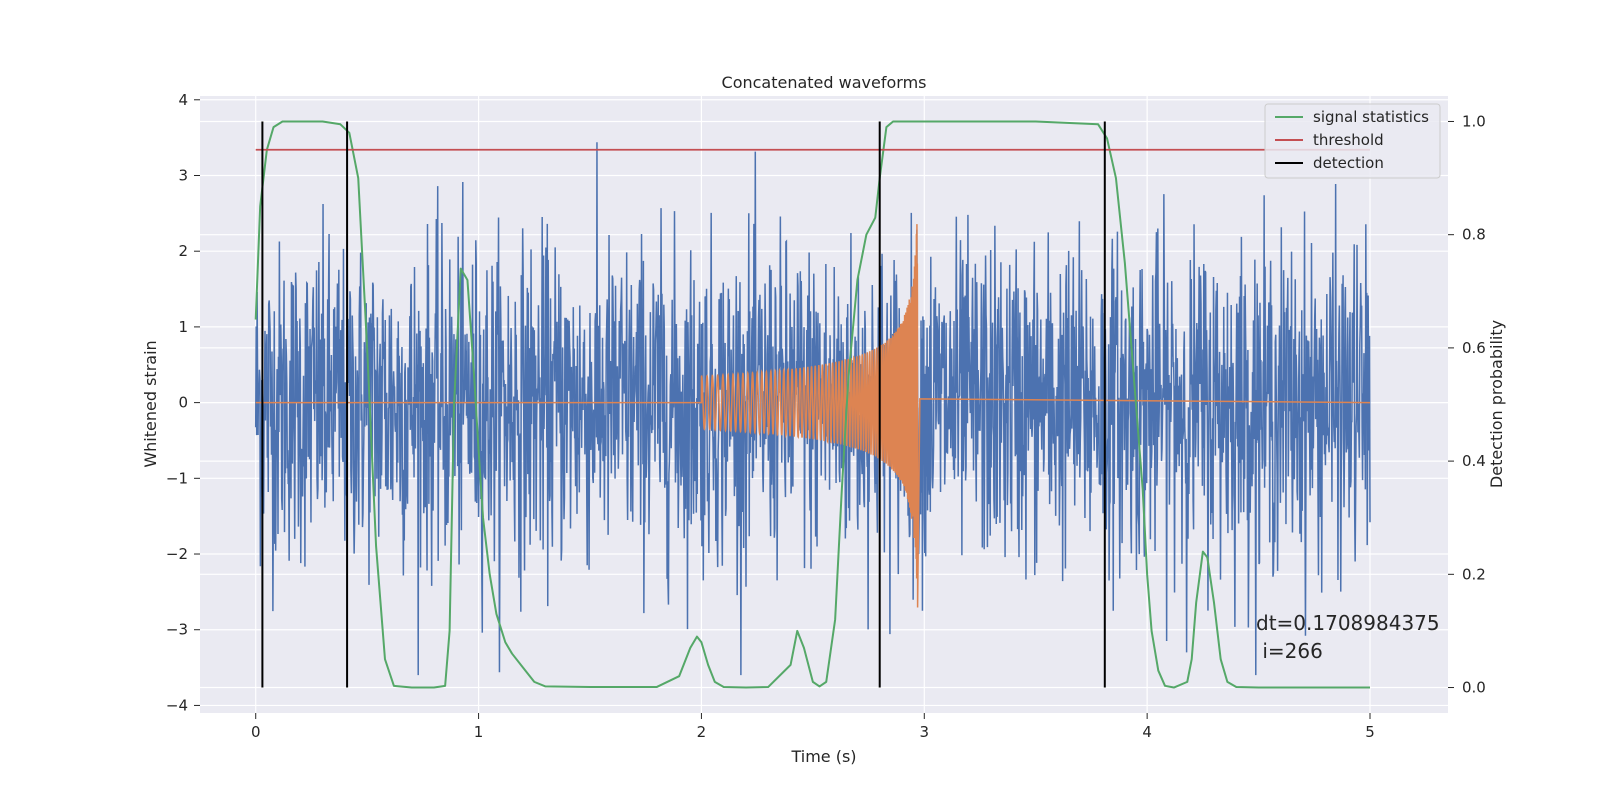 This screenshot has width=1600, height=800. What do you see at coordinates (177, 705) in the screenshot?
I see `y-tick-label: −4` at bounding box center [177, 705].